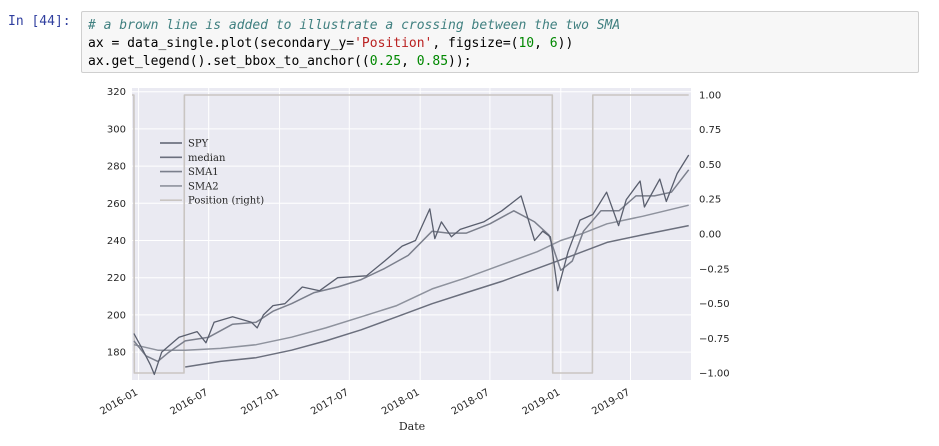  I want to click on y-right-tick-label: −0.50, so click(714, 304).